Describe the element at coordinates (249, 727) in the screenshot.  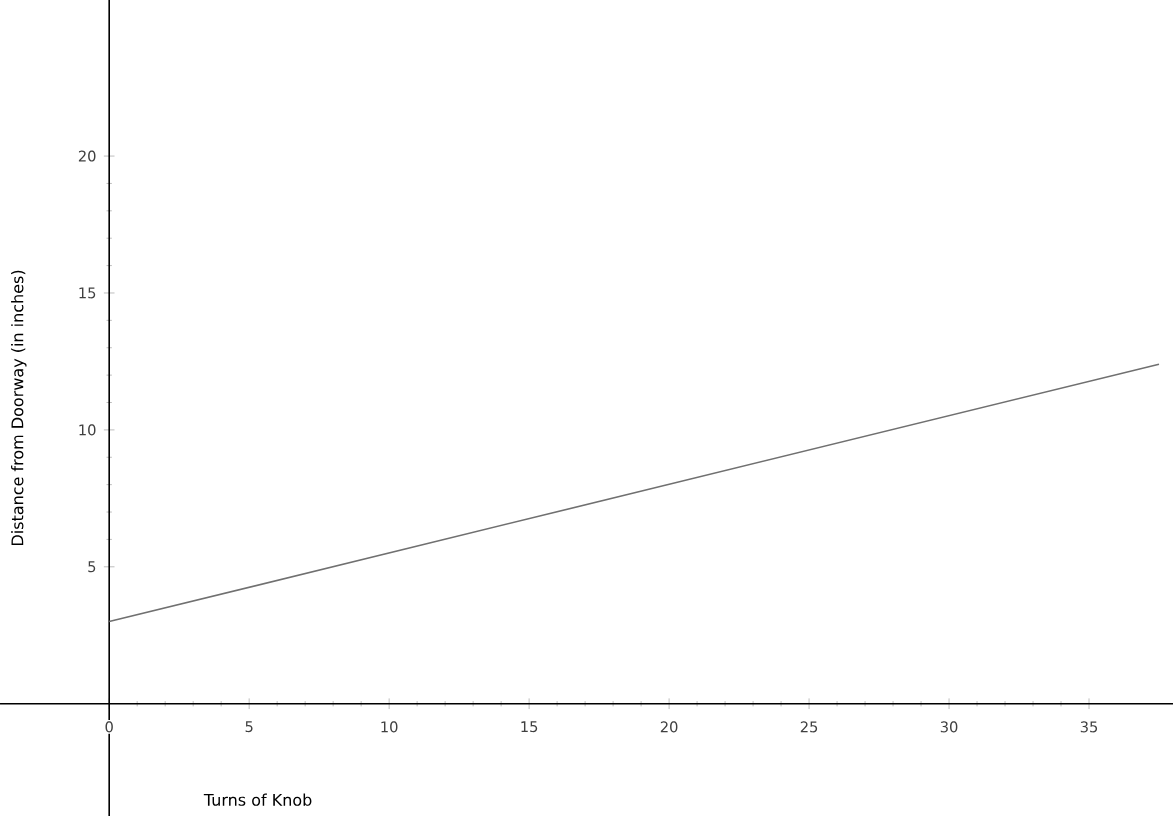
I see `x-tick-label: 5` at that location.